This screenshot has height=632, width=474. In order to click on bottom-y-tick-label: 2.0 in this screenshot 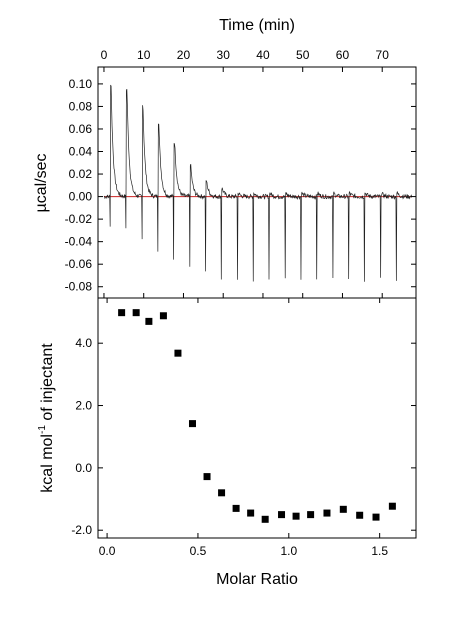, I will do `click(83, 406)`.